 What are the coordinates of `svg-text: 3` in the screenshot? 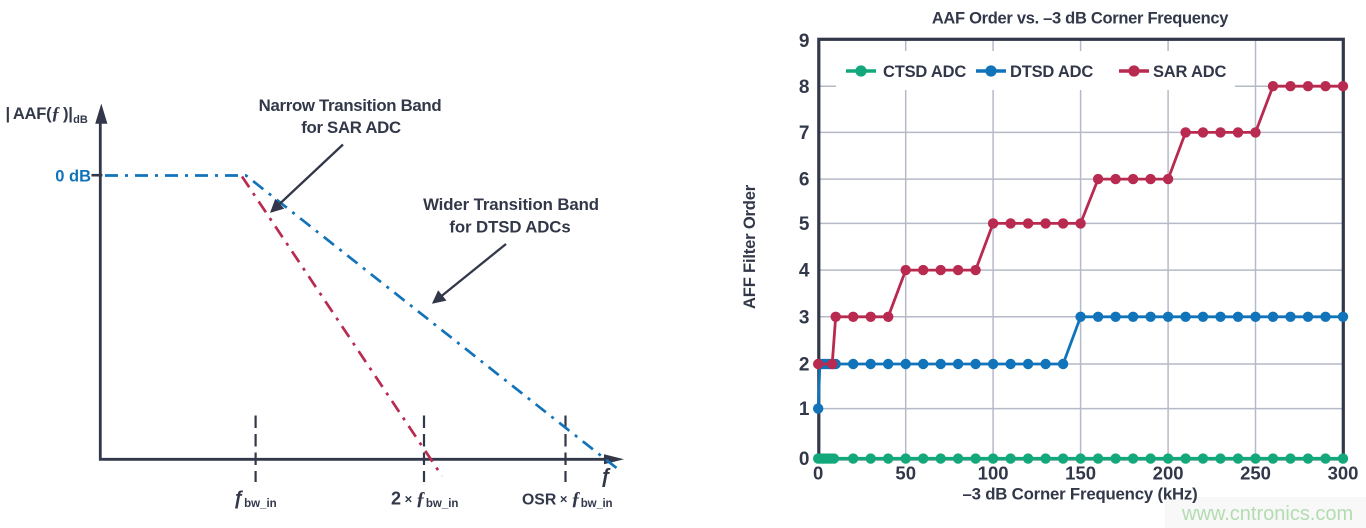 It's located at (804, 317).